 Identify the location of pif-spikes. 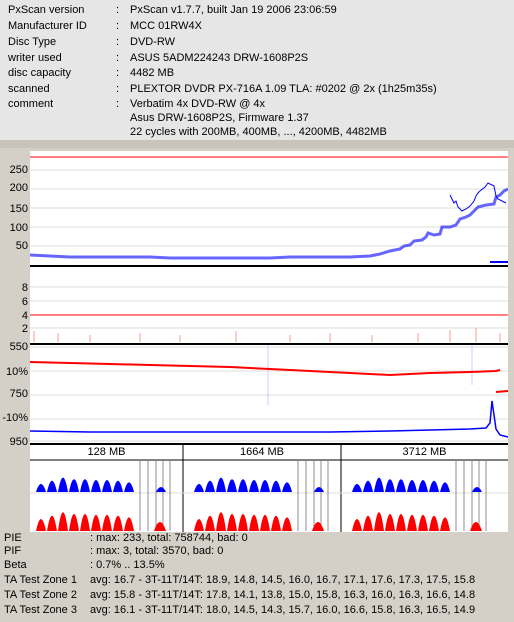
(267, 335).